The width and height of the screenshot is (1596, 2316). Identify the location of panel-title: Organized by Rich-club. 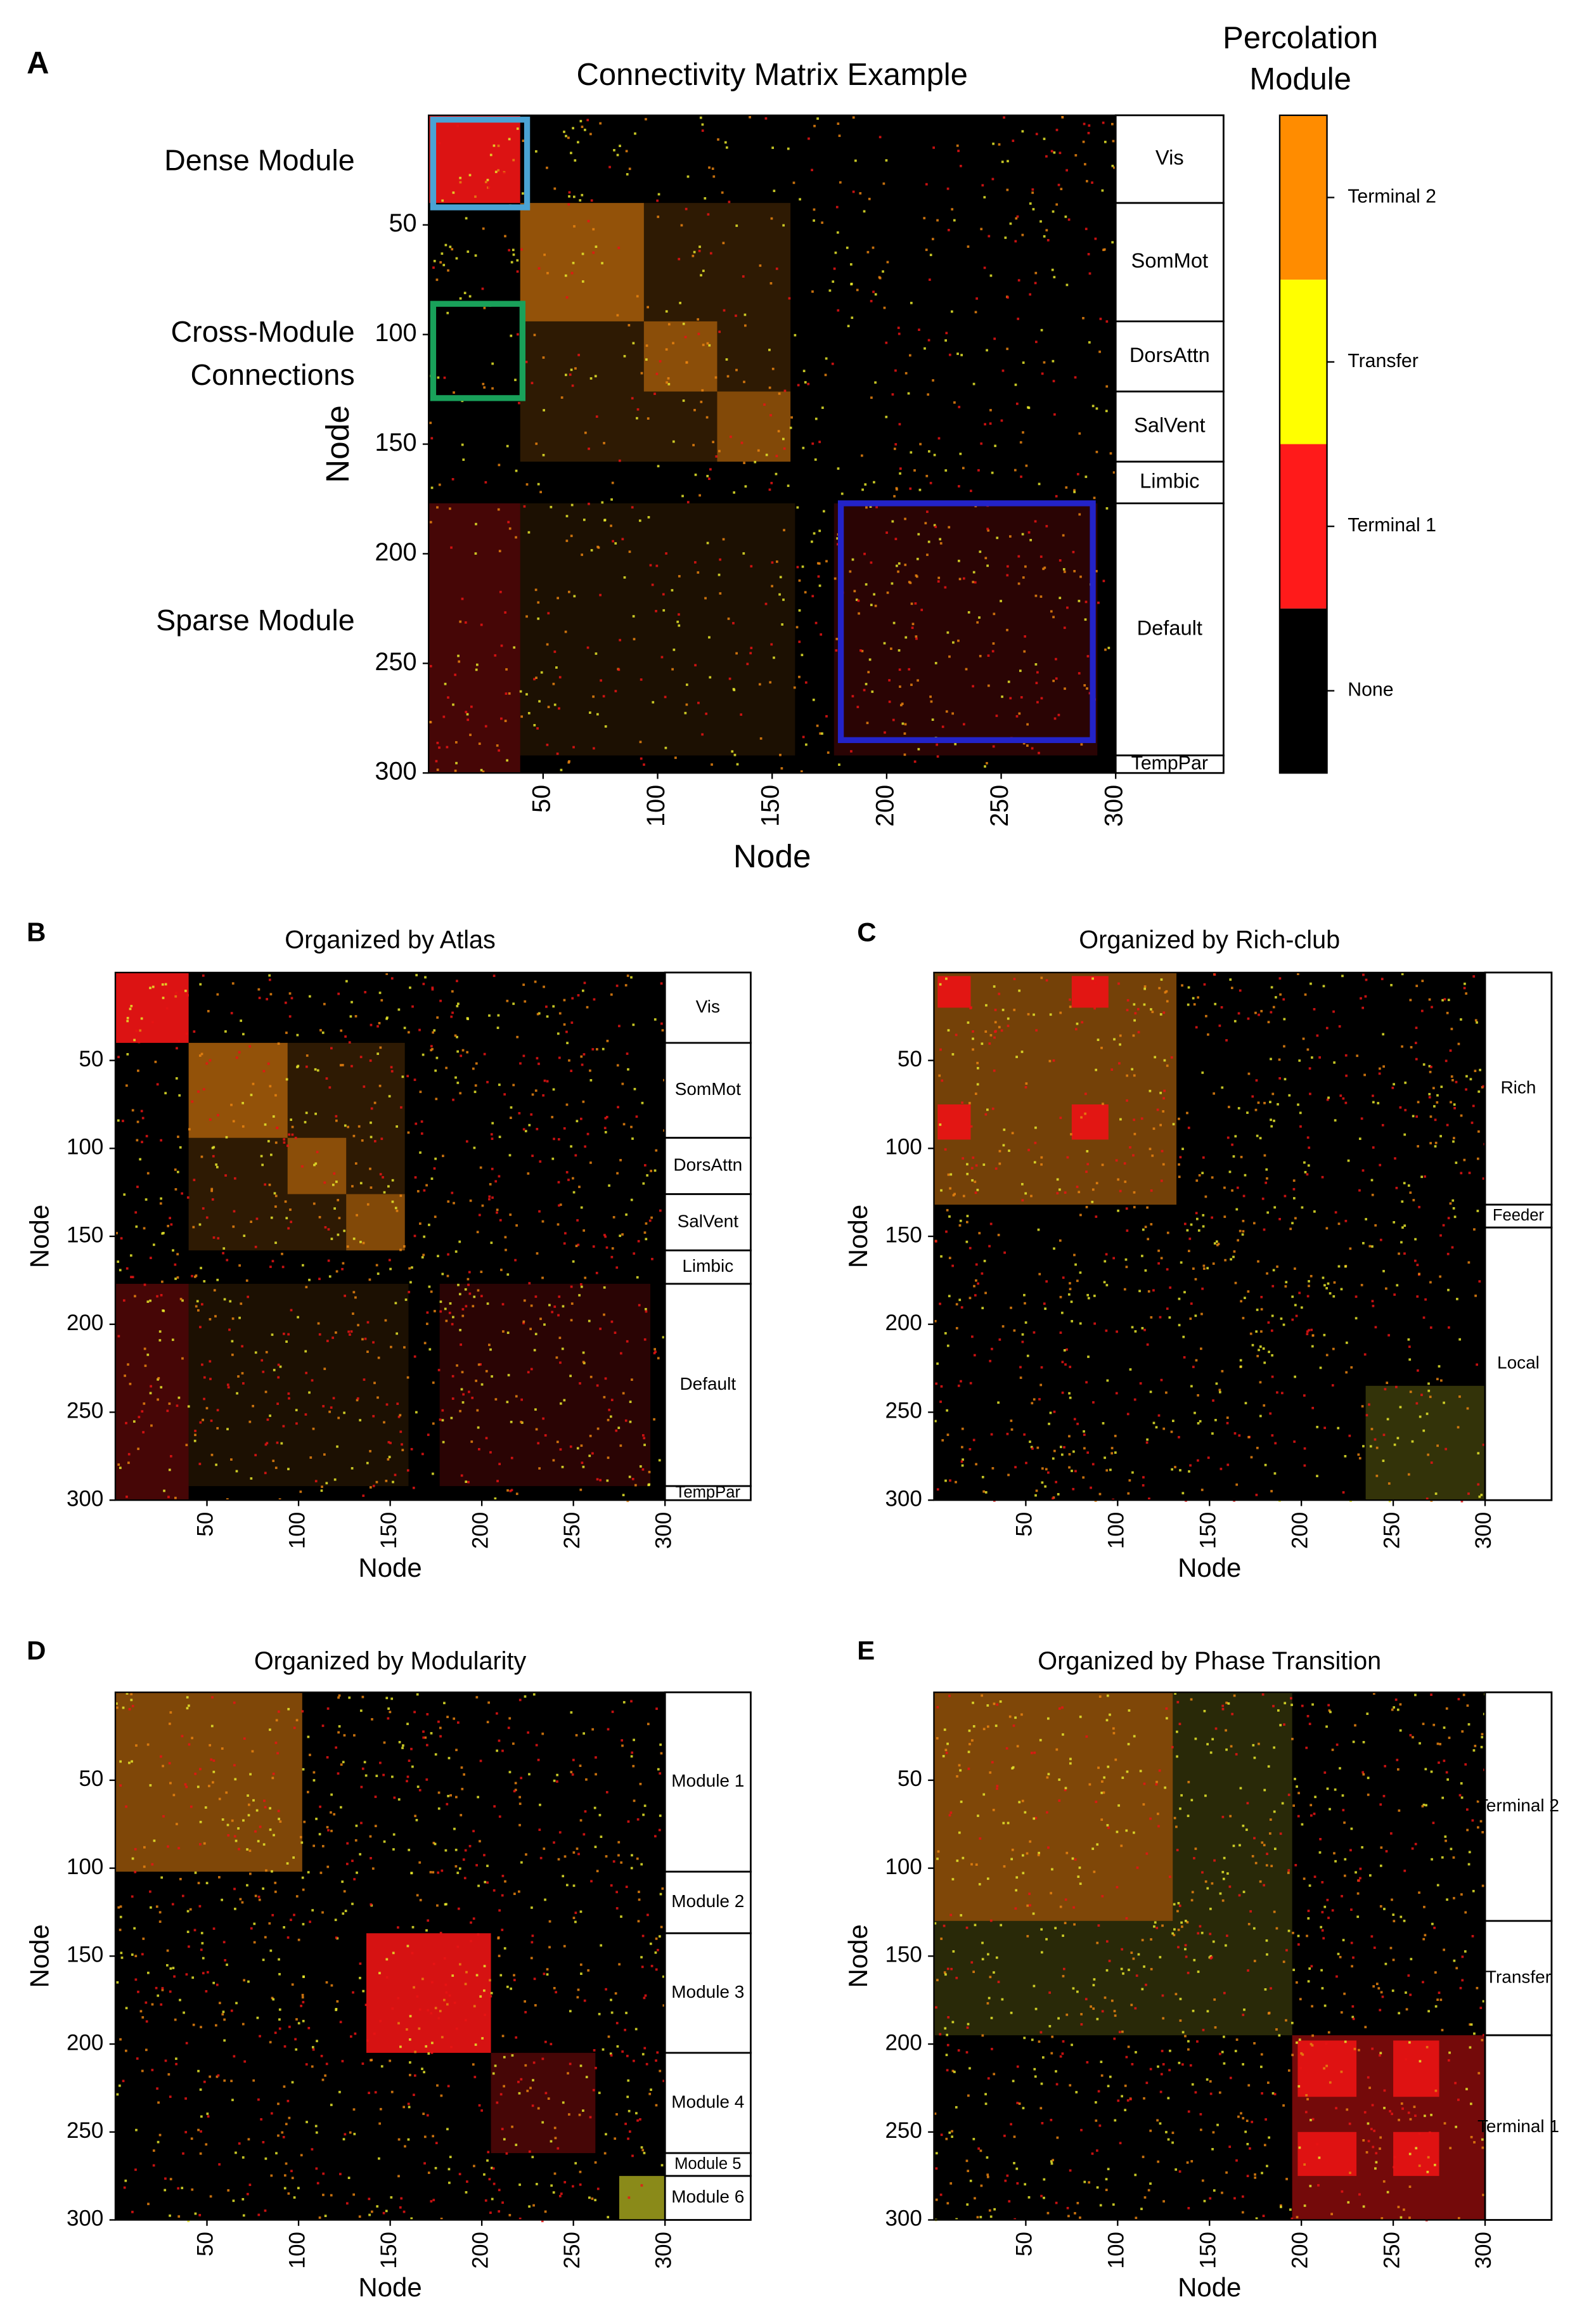
(1209, 940).